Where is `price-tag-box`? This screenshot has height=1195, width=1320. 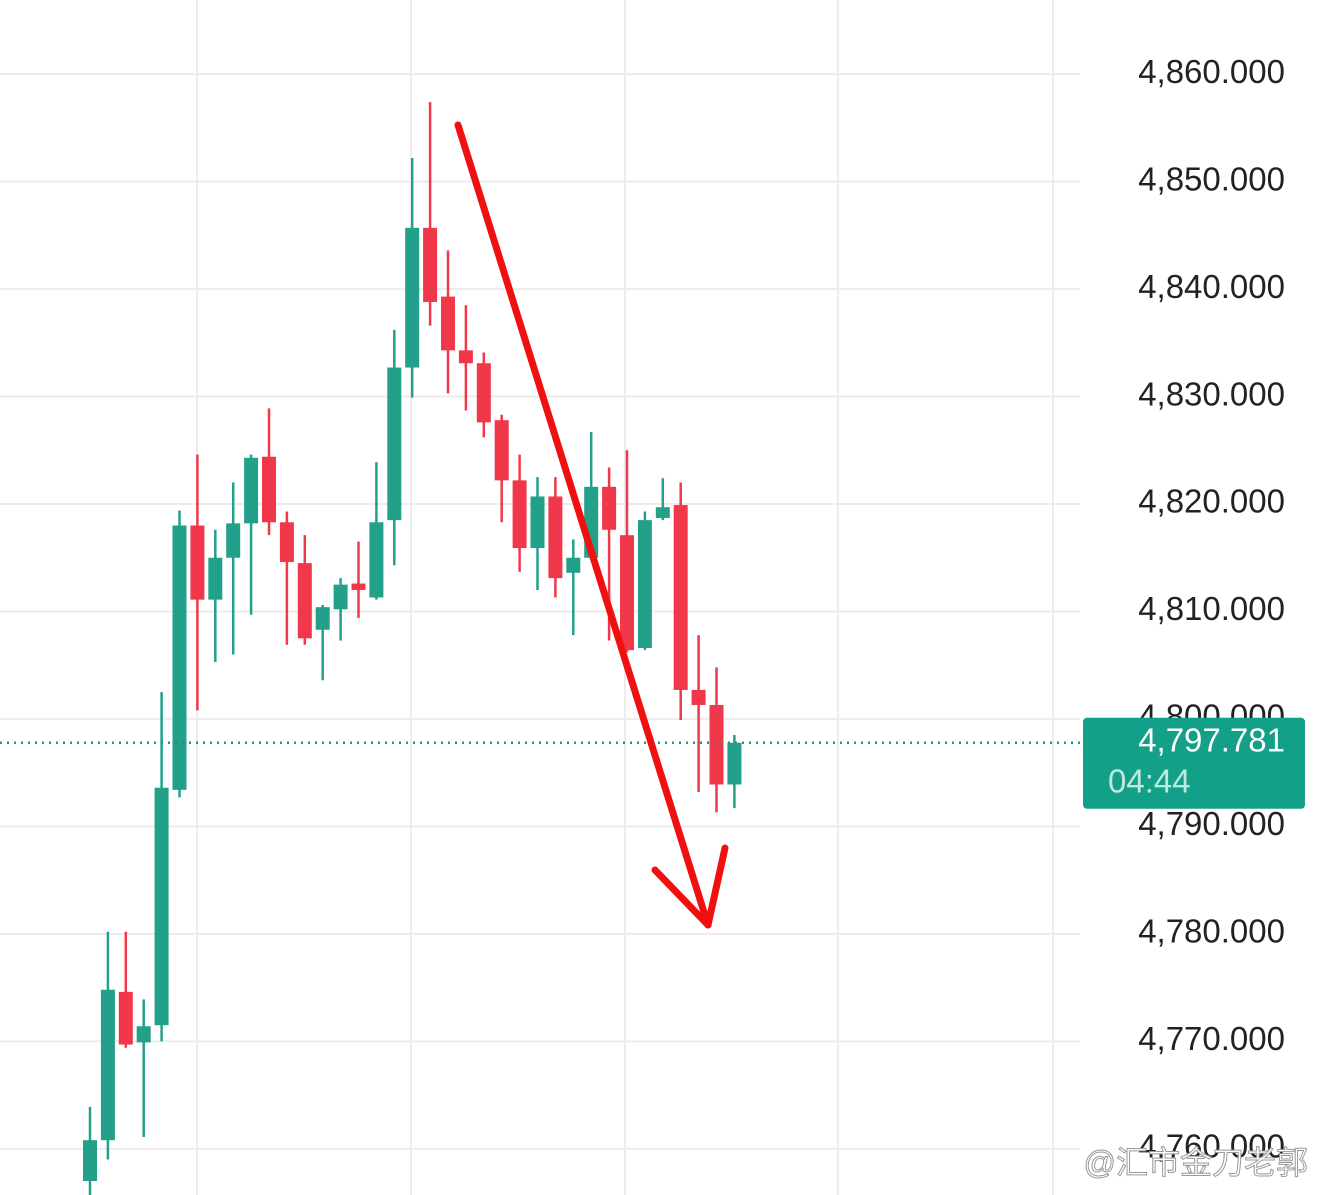 price-tag-box is located at coordinates (1194, 763).